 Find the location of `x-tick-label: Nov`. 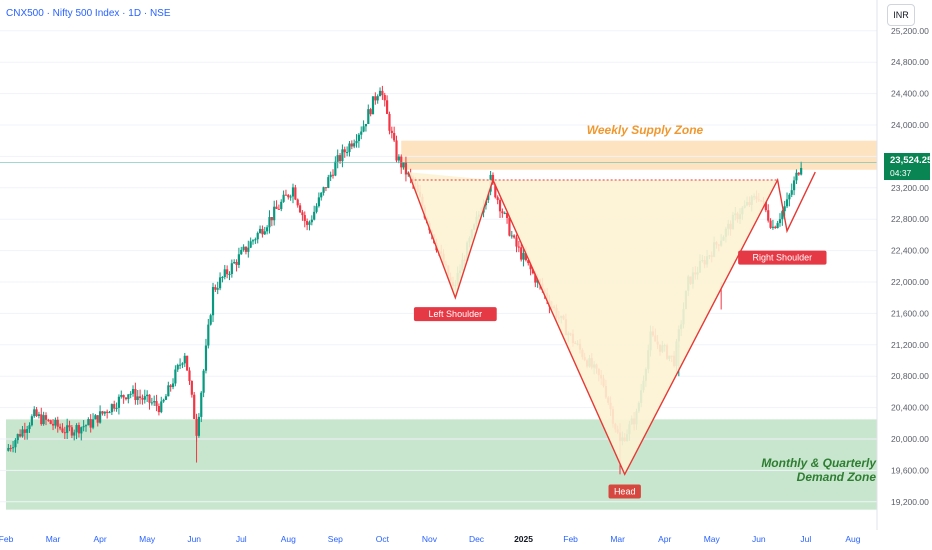

x-tick-label: Nov is located at coordinates (430, 539).